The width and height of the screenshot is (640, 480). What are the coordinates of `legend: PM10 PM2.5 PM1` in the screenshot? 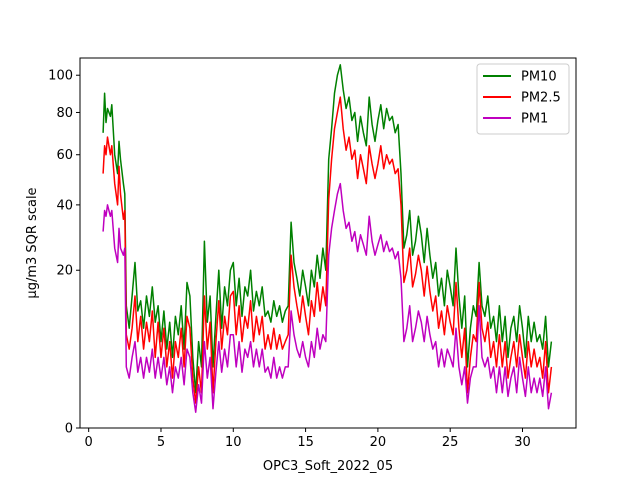 It's located at (523, 99).